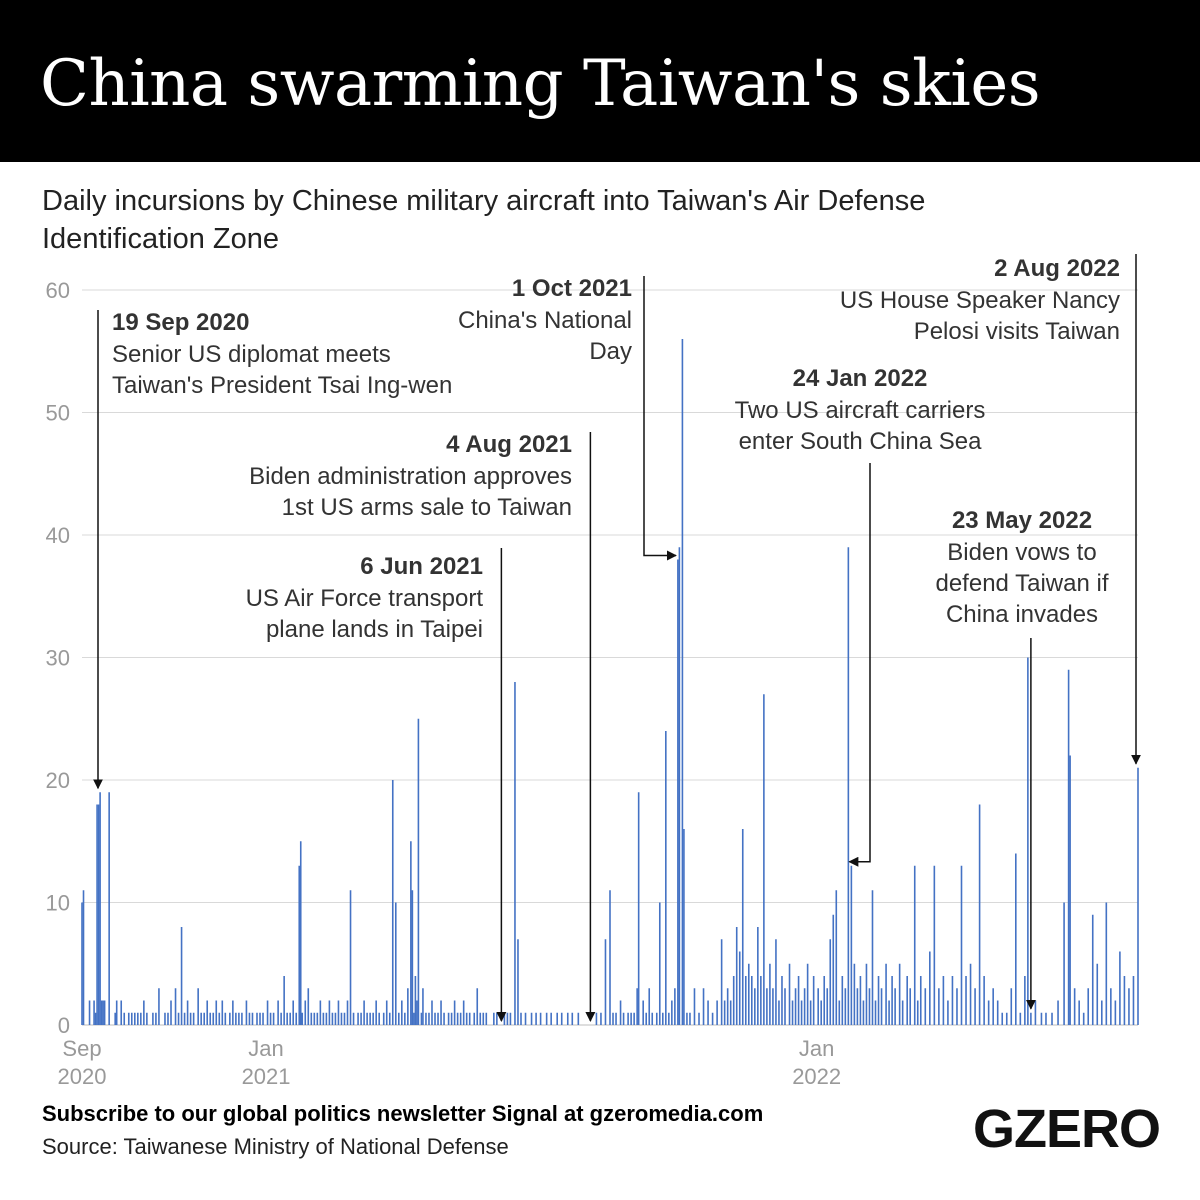 This screenshot has width=1200, height=1200. Describe the element at coordinates (600, 81) in the screenshot. I see `header-banner` at that location.